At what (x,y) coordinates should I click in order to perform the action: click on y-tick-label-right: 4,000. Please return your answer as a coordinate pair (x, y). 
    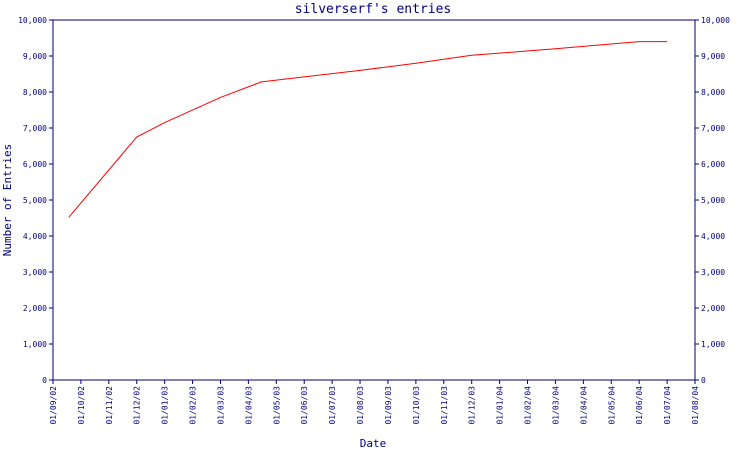
    Looking at the image, I should click on (713, 236).